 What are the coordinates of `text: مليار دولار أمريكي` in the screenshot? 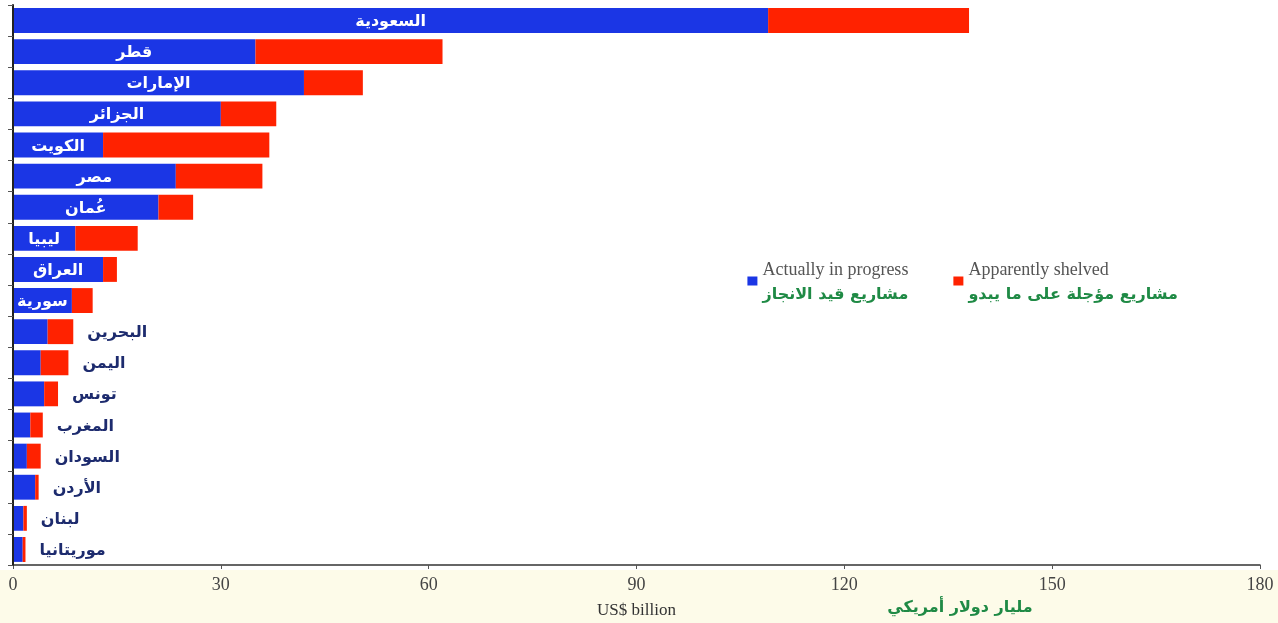 It's located at (960, 606).